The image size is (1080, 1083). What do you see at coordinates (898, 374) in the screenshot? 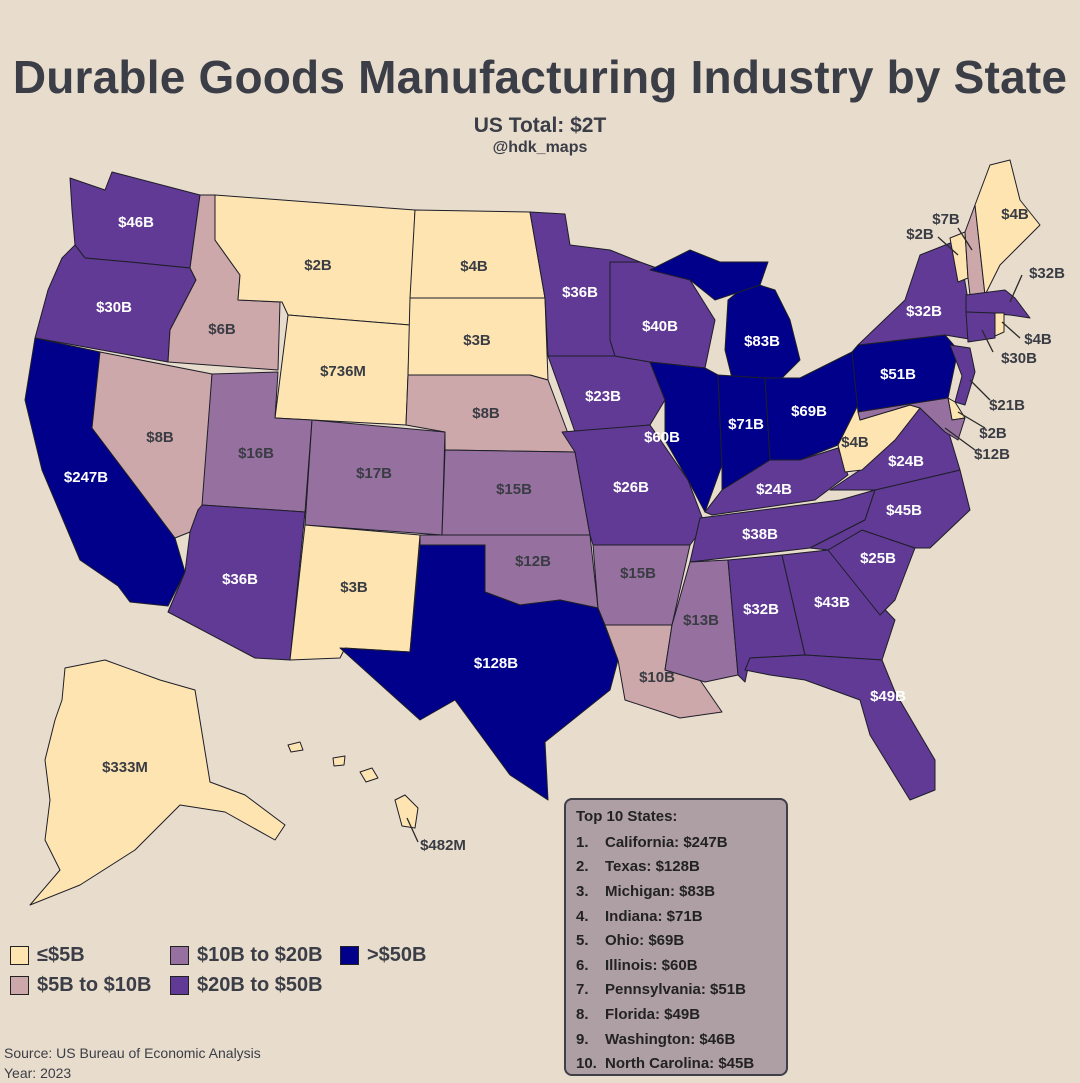
I see `label-PA: $51B` at bounding box center [898, 374].